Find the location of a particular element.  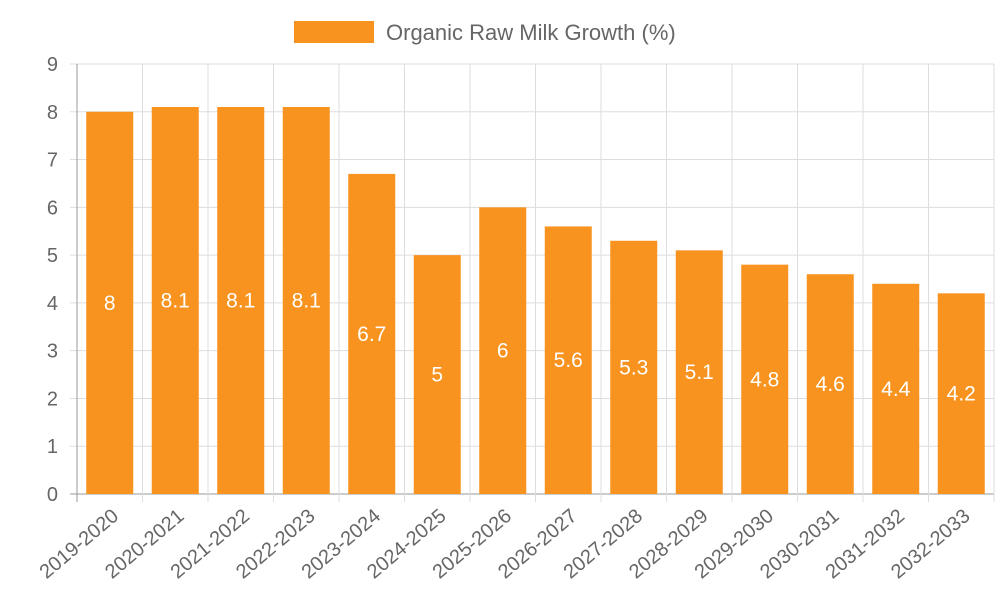

bar-value-label: 4.4 is located at coordinates (896, 389).